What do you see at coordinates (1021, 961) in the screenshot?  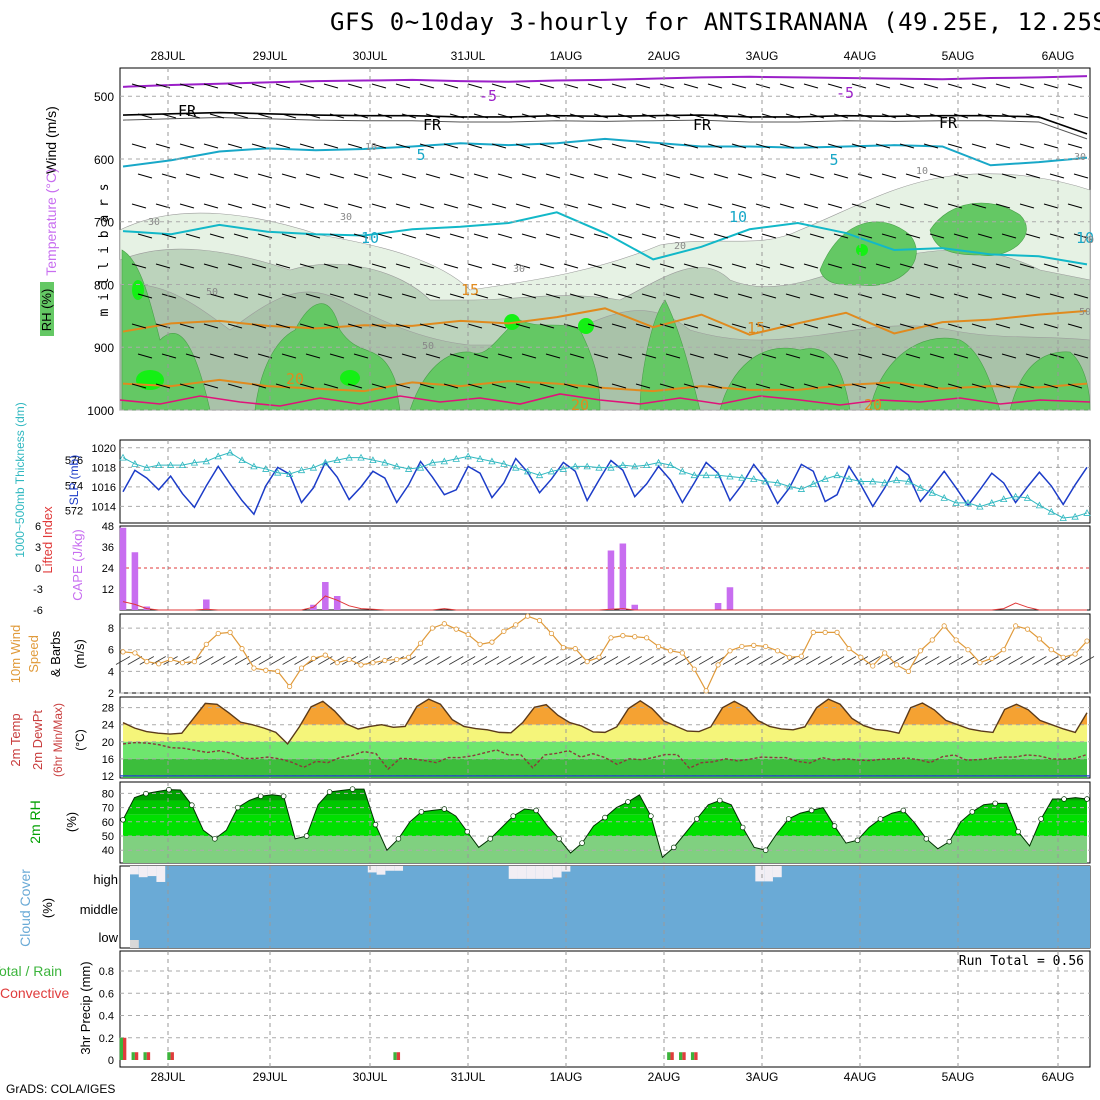 I see `run-total-annotation: Run Total = 0.56` at bounding box center [1021, 961].